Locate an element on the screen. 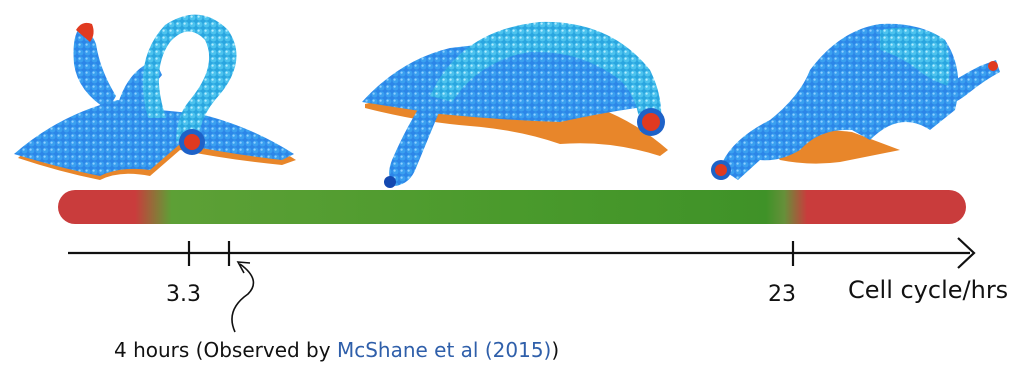 The image size is (1013, 367). annotation-suffix: ) is located at coordinates (555, 350).